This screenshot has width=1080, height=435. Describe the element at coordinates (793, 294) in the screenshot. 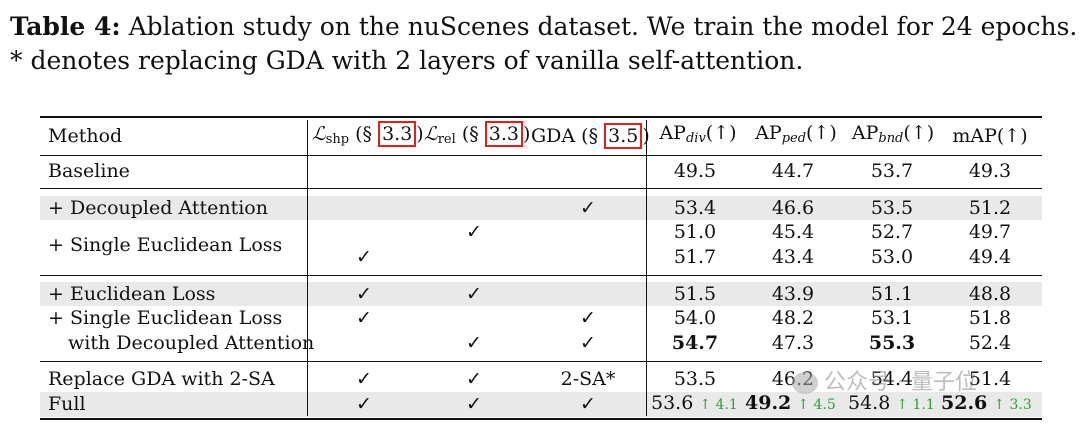

I see `row-ap-ped: 43.9` at that location.